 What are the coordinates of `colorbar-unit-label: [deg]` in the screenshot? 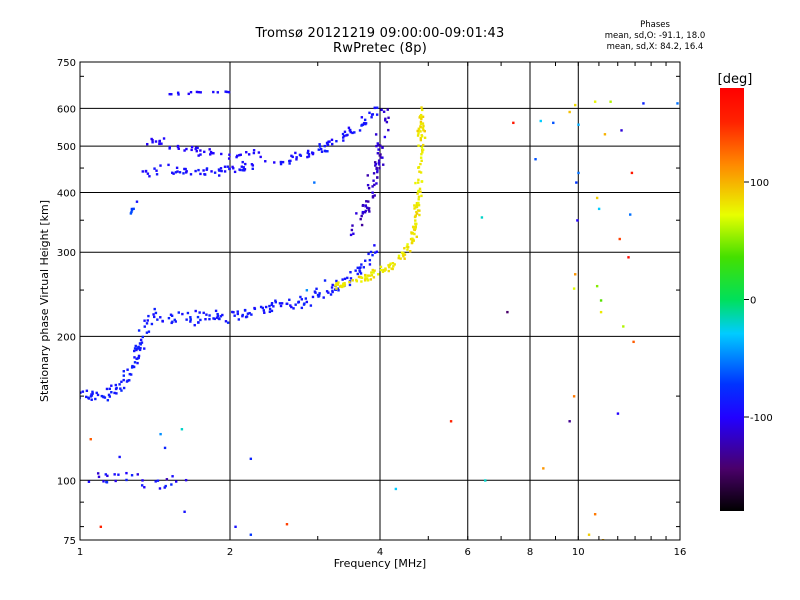 It's located at (735, 79).